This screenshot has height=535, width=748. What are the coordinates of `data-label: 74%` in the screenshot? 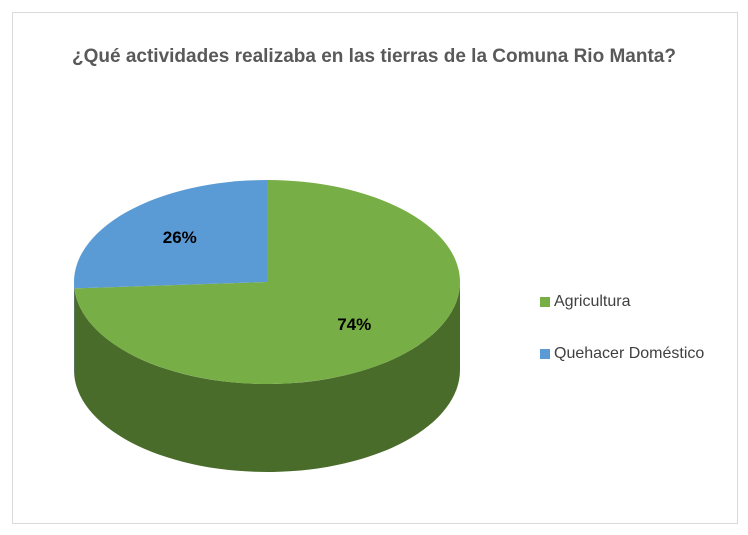 It's located at (354, 324).